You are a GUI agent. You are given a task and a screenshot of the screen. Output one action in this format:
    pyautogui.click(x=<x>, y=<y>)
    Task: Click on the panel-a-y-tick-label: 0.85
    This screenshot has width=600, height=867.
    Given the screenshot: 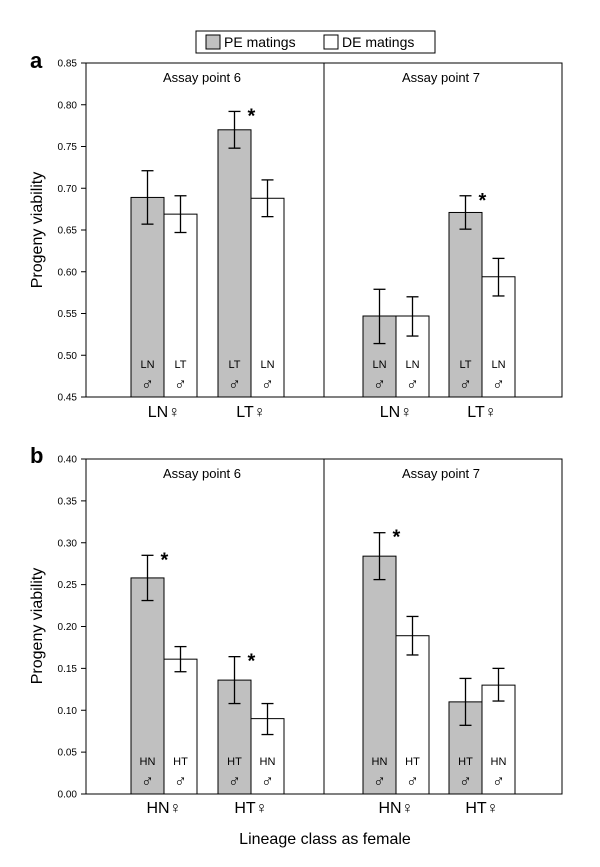 What is the action you would take?
    pyautogui.click(x=68, y=64)
    